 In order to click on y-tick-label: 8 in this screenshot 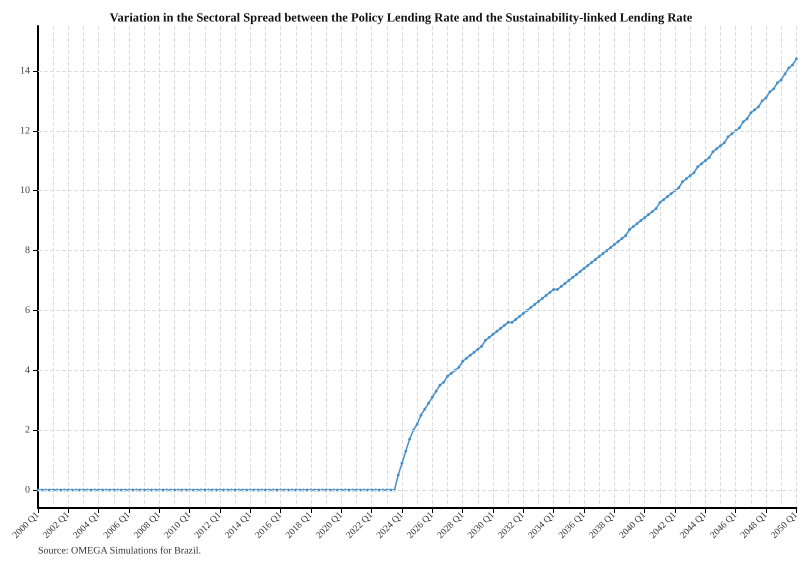, I will do `click(27, 250)`.